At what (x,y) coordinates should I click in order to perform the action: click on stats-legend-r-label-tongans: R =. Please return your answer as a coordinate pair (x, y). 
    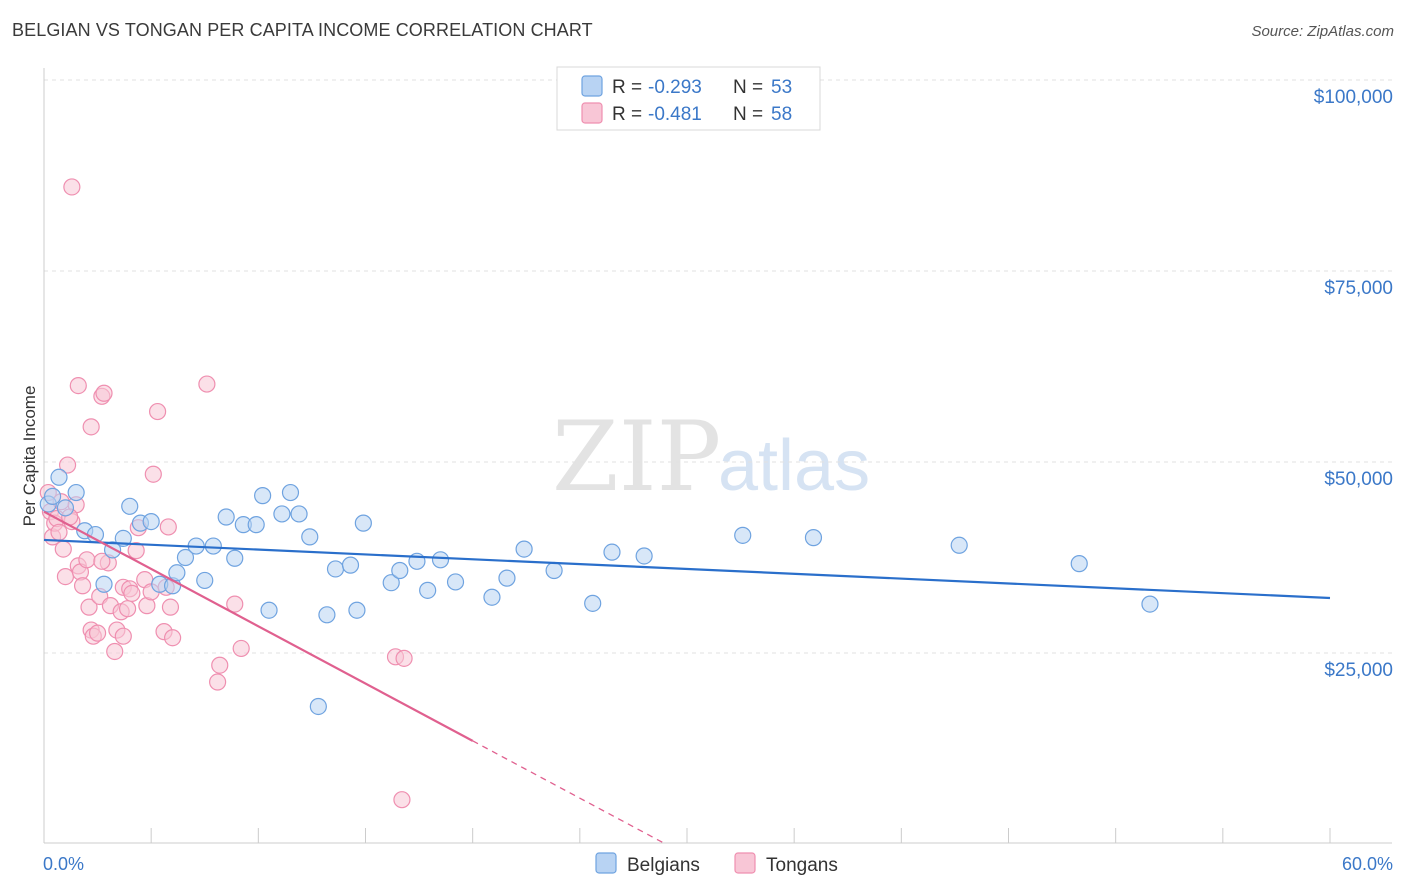
    Looking at the image, I should click on (627, 114).